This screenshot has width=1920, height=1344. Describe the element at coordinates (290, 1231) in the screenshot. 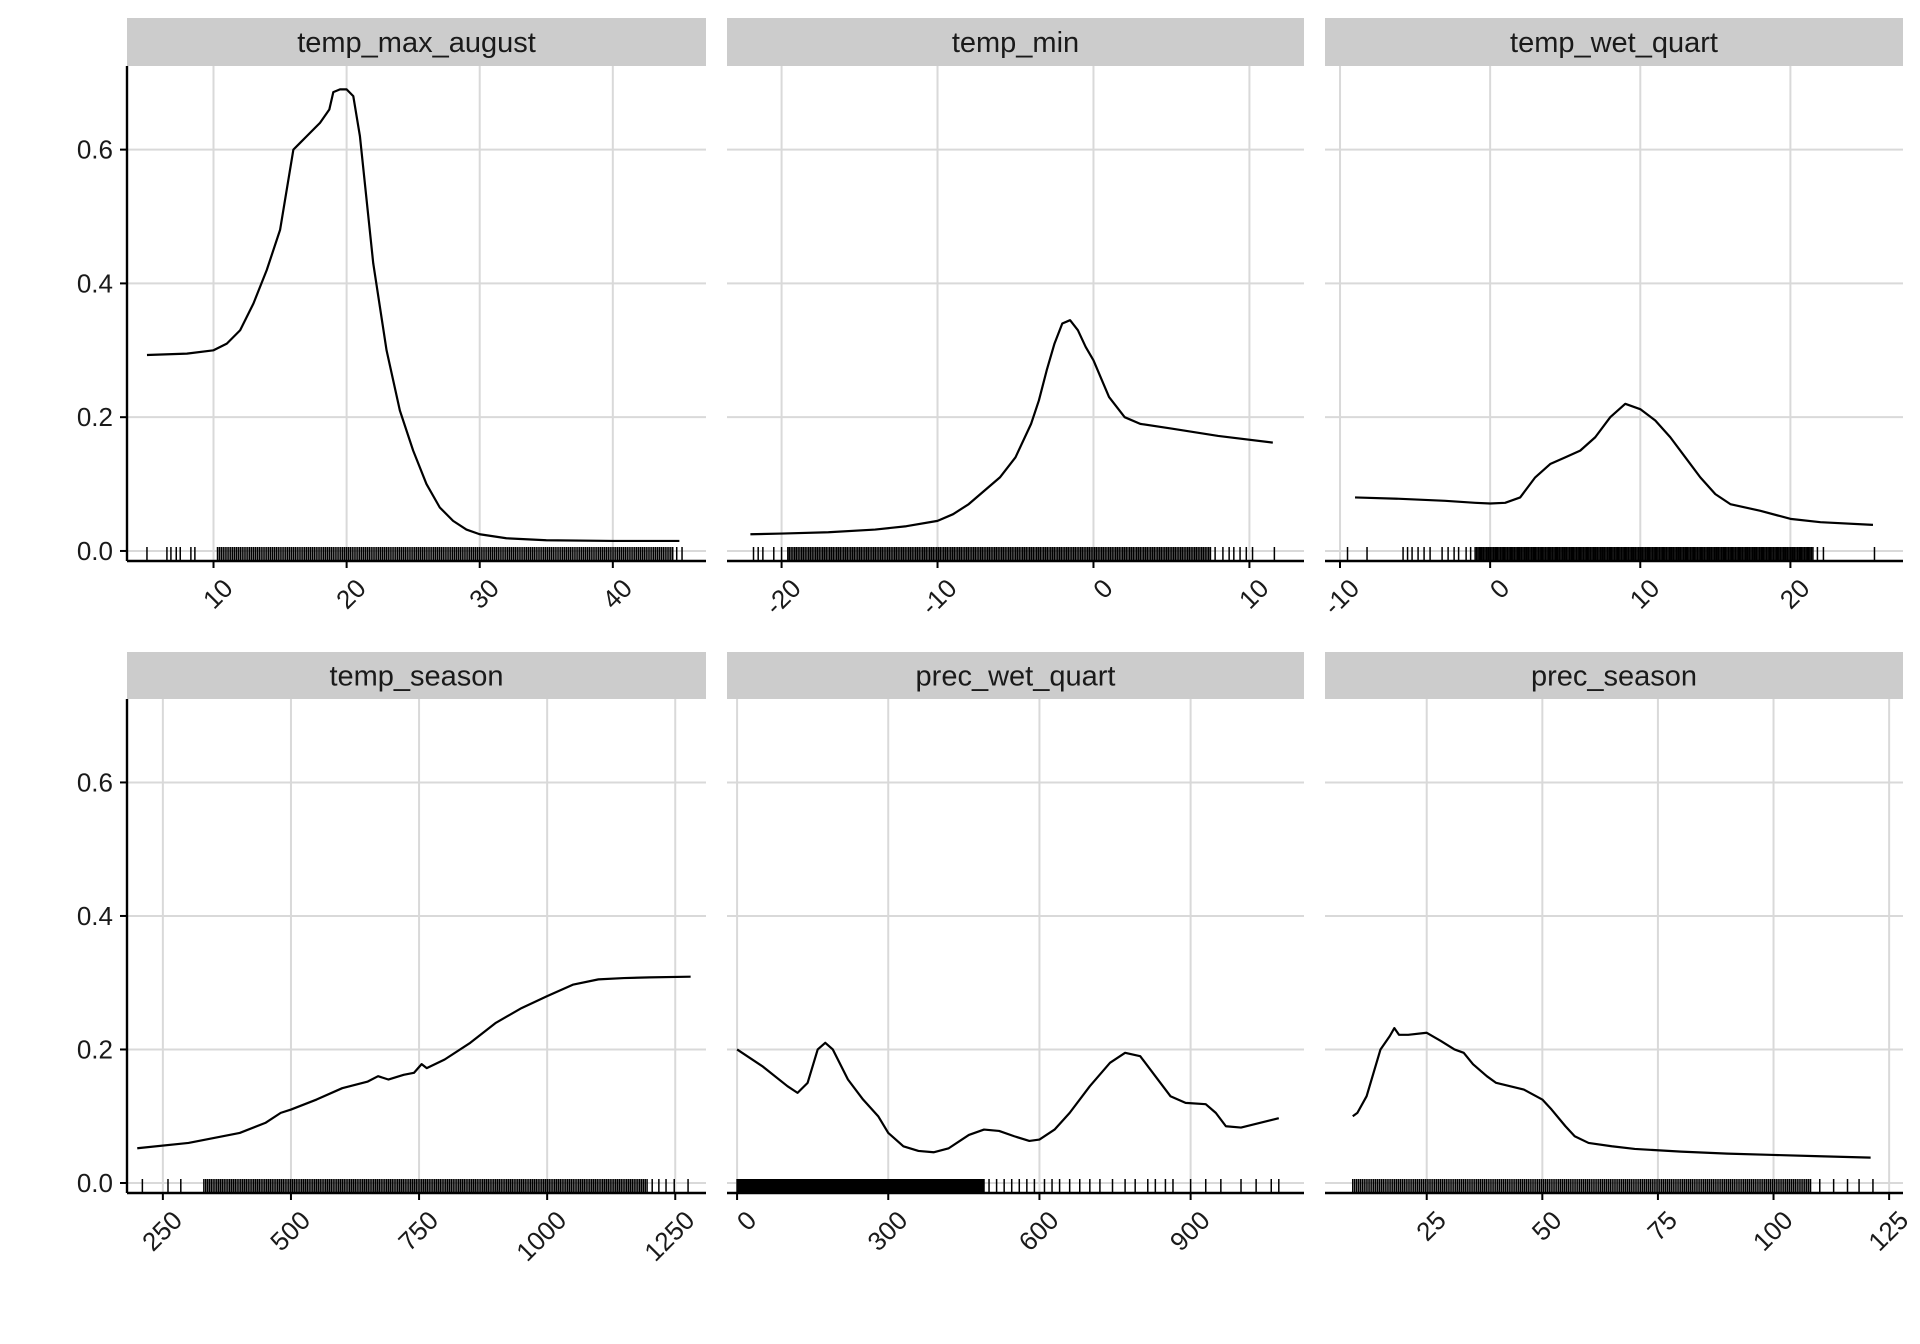

I see `x-tick-label: 500` at that location.